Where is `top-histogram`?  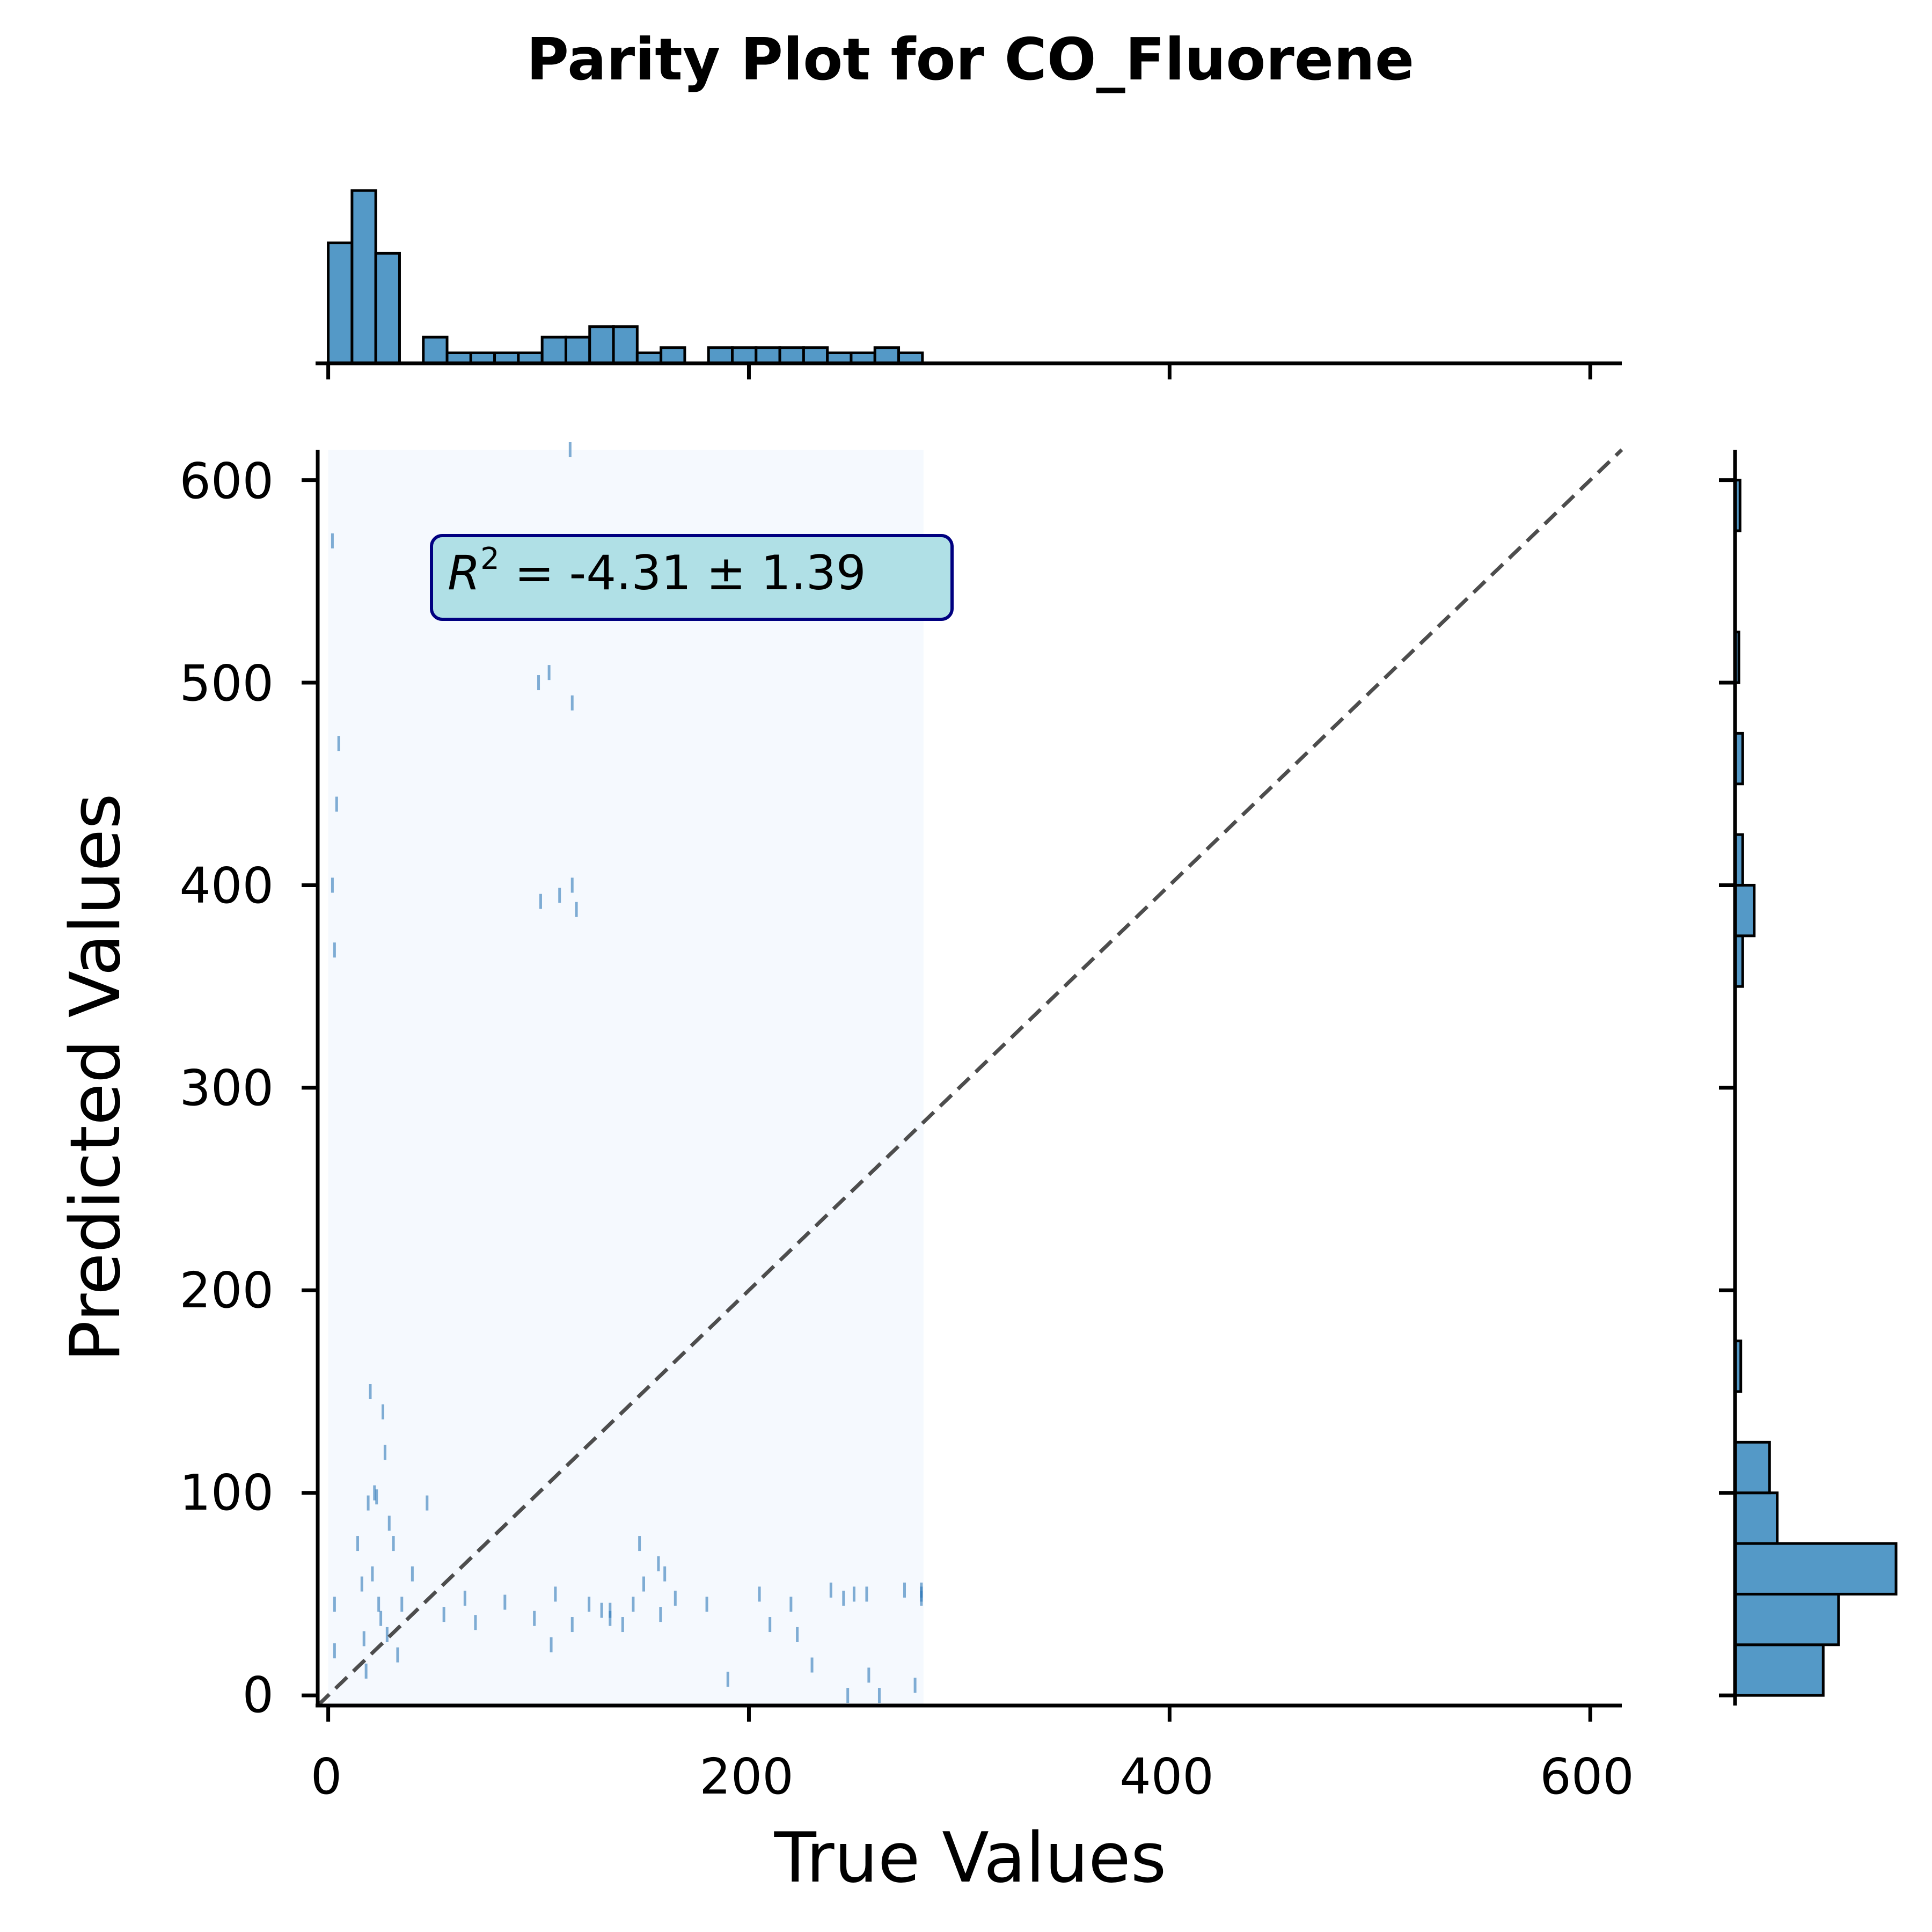 top-histogram is located at coordinates (625, 277).